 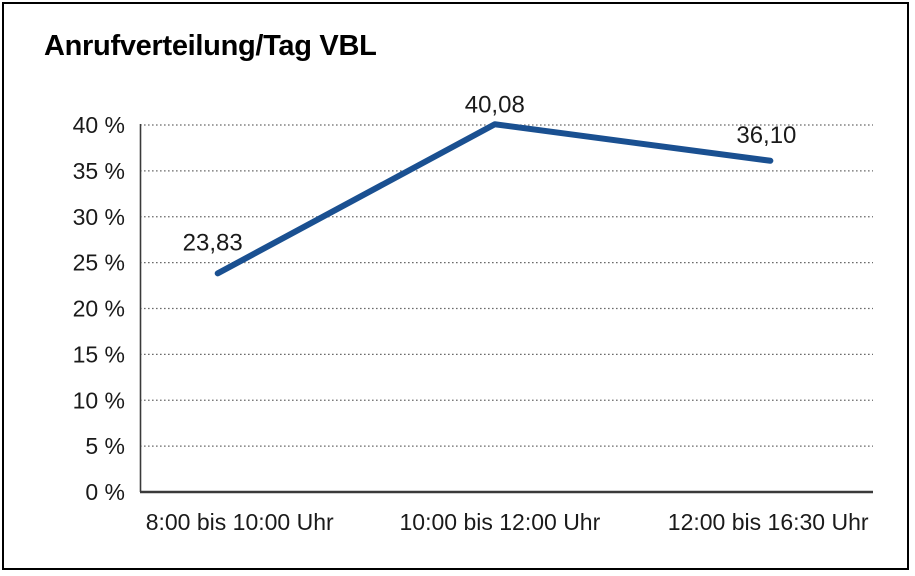 I want to click on x-category-label: 8:00 bis 10:00 Uhr, so click(x=240, y=522).